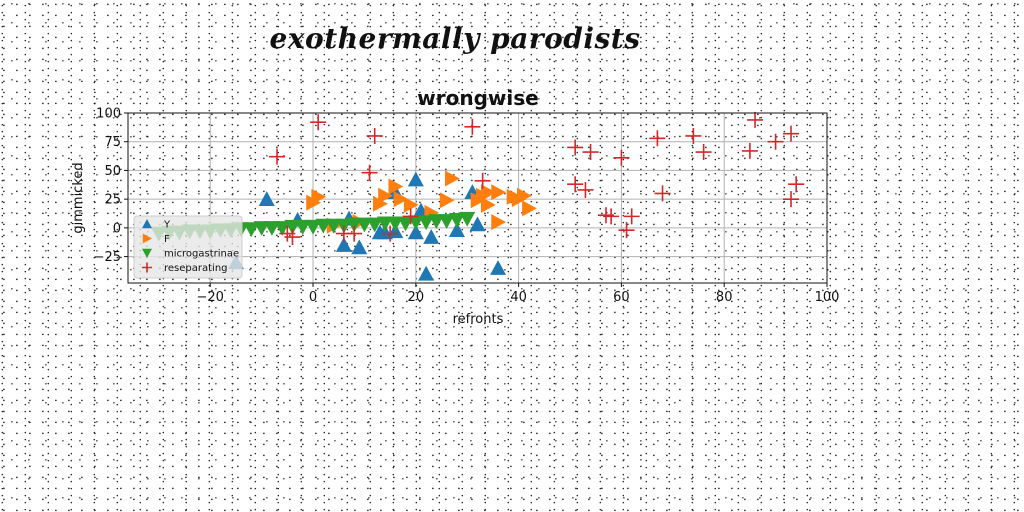  Describe the element at coordinates (518, 297) in the screenshot. I see `x-tick-label: 40` at that location.